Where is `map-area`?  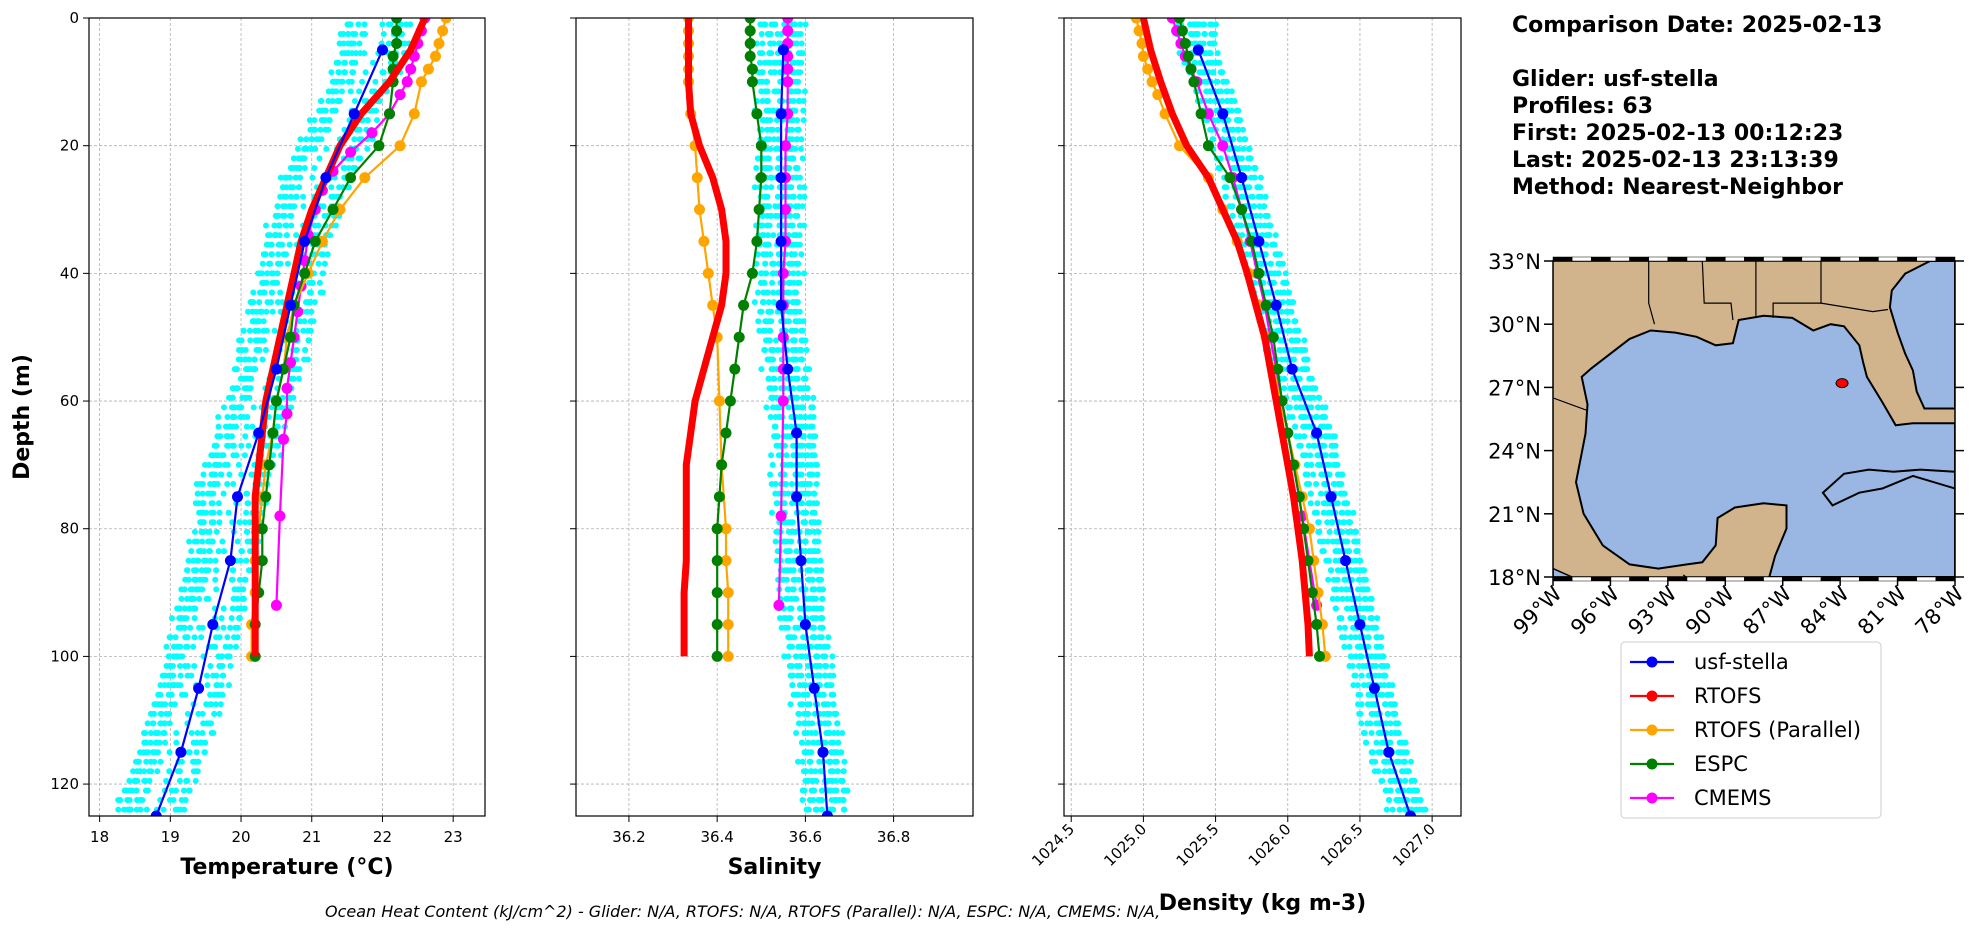 map-area is located at coordinates (1754, 419).